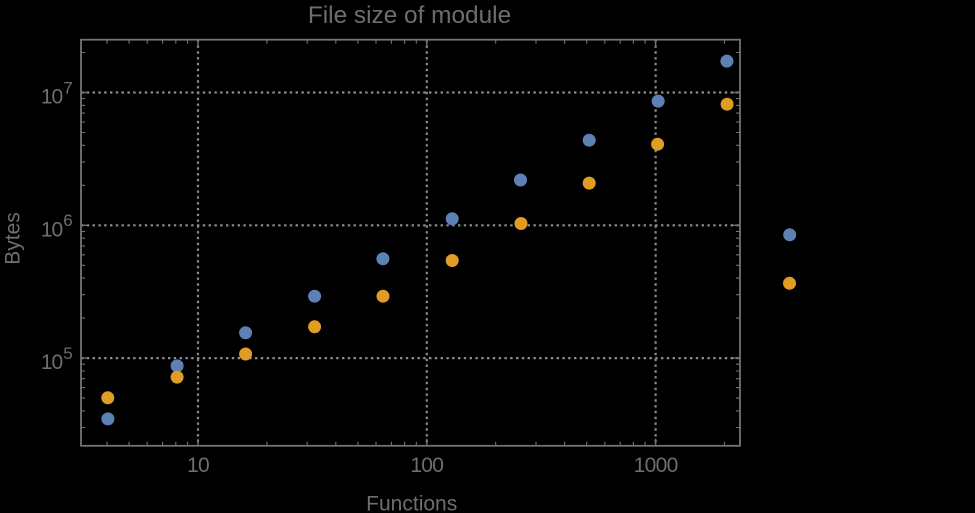 This screenshot has height=513, width=975. Describe the element at coordinates (426, 465) in the screenshot. I see `svg-text: 100` at that location.